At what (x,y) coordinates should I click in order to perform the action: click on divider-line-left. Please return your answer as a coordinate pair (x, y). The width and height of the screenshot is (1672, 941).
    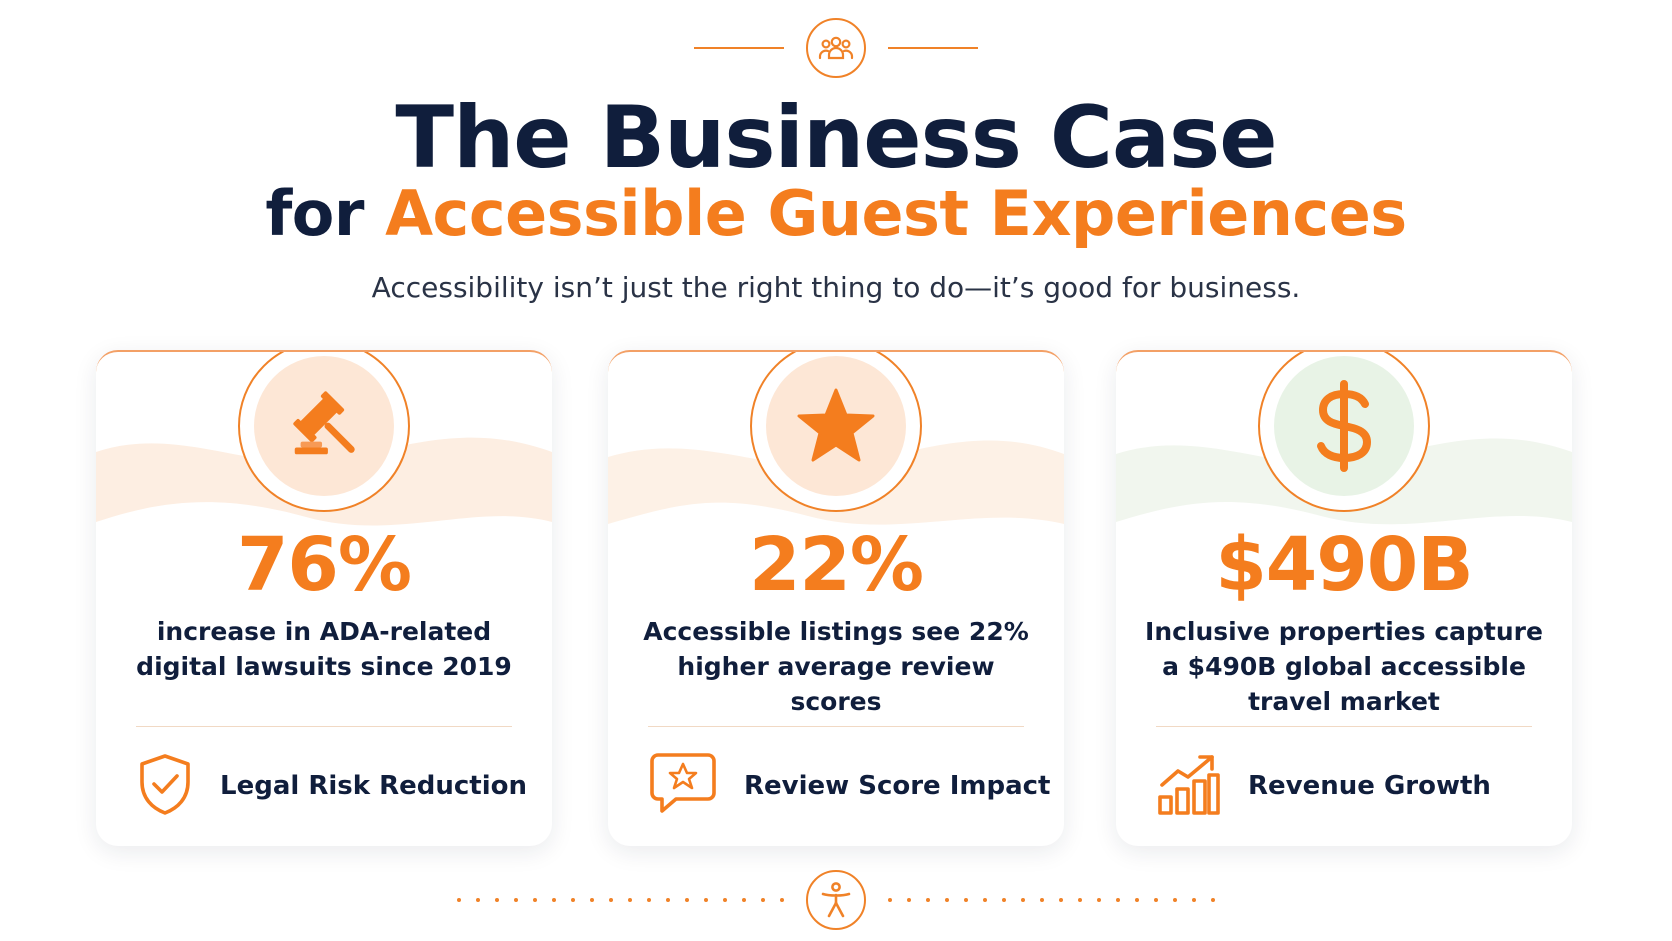
    Looking at the image, I should click on (739, 48).